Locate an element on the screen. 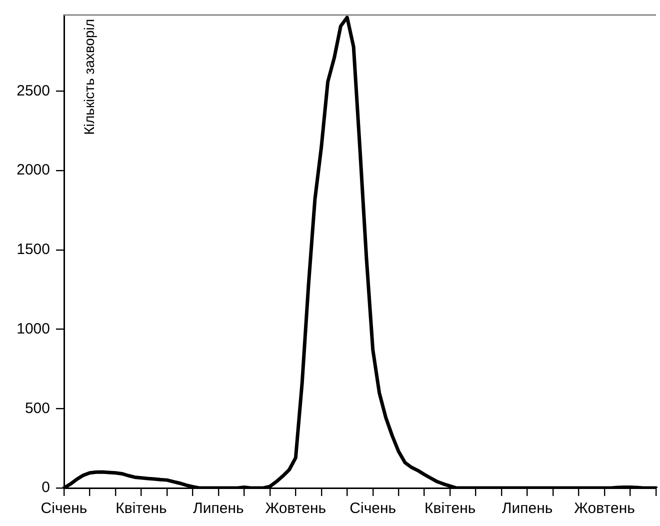 The width and height of the screenshot is (660, 526). y-tick-label: 2500 is located at coordinates (33, 91).